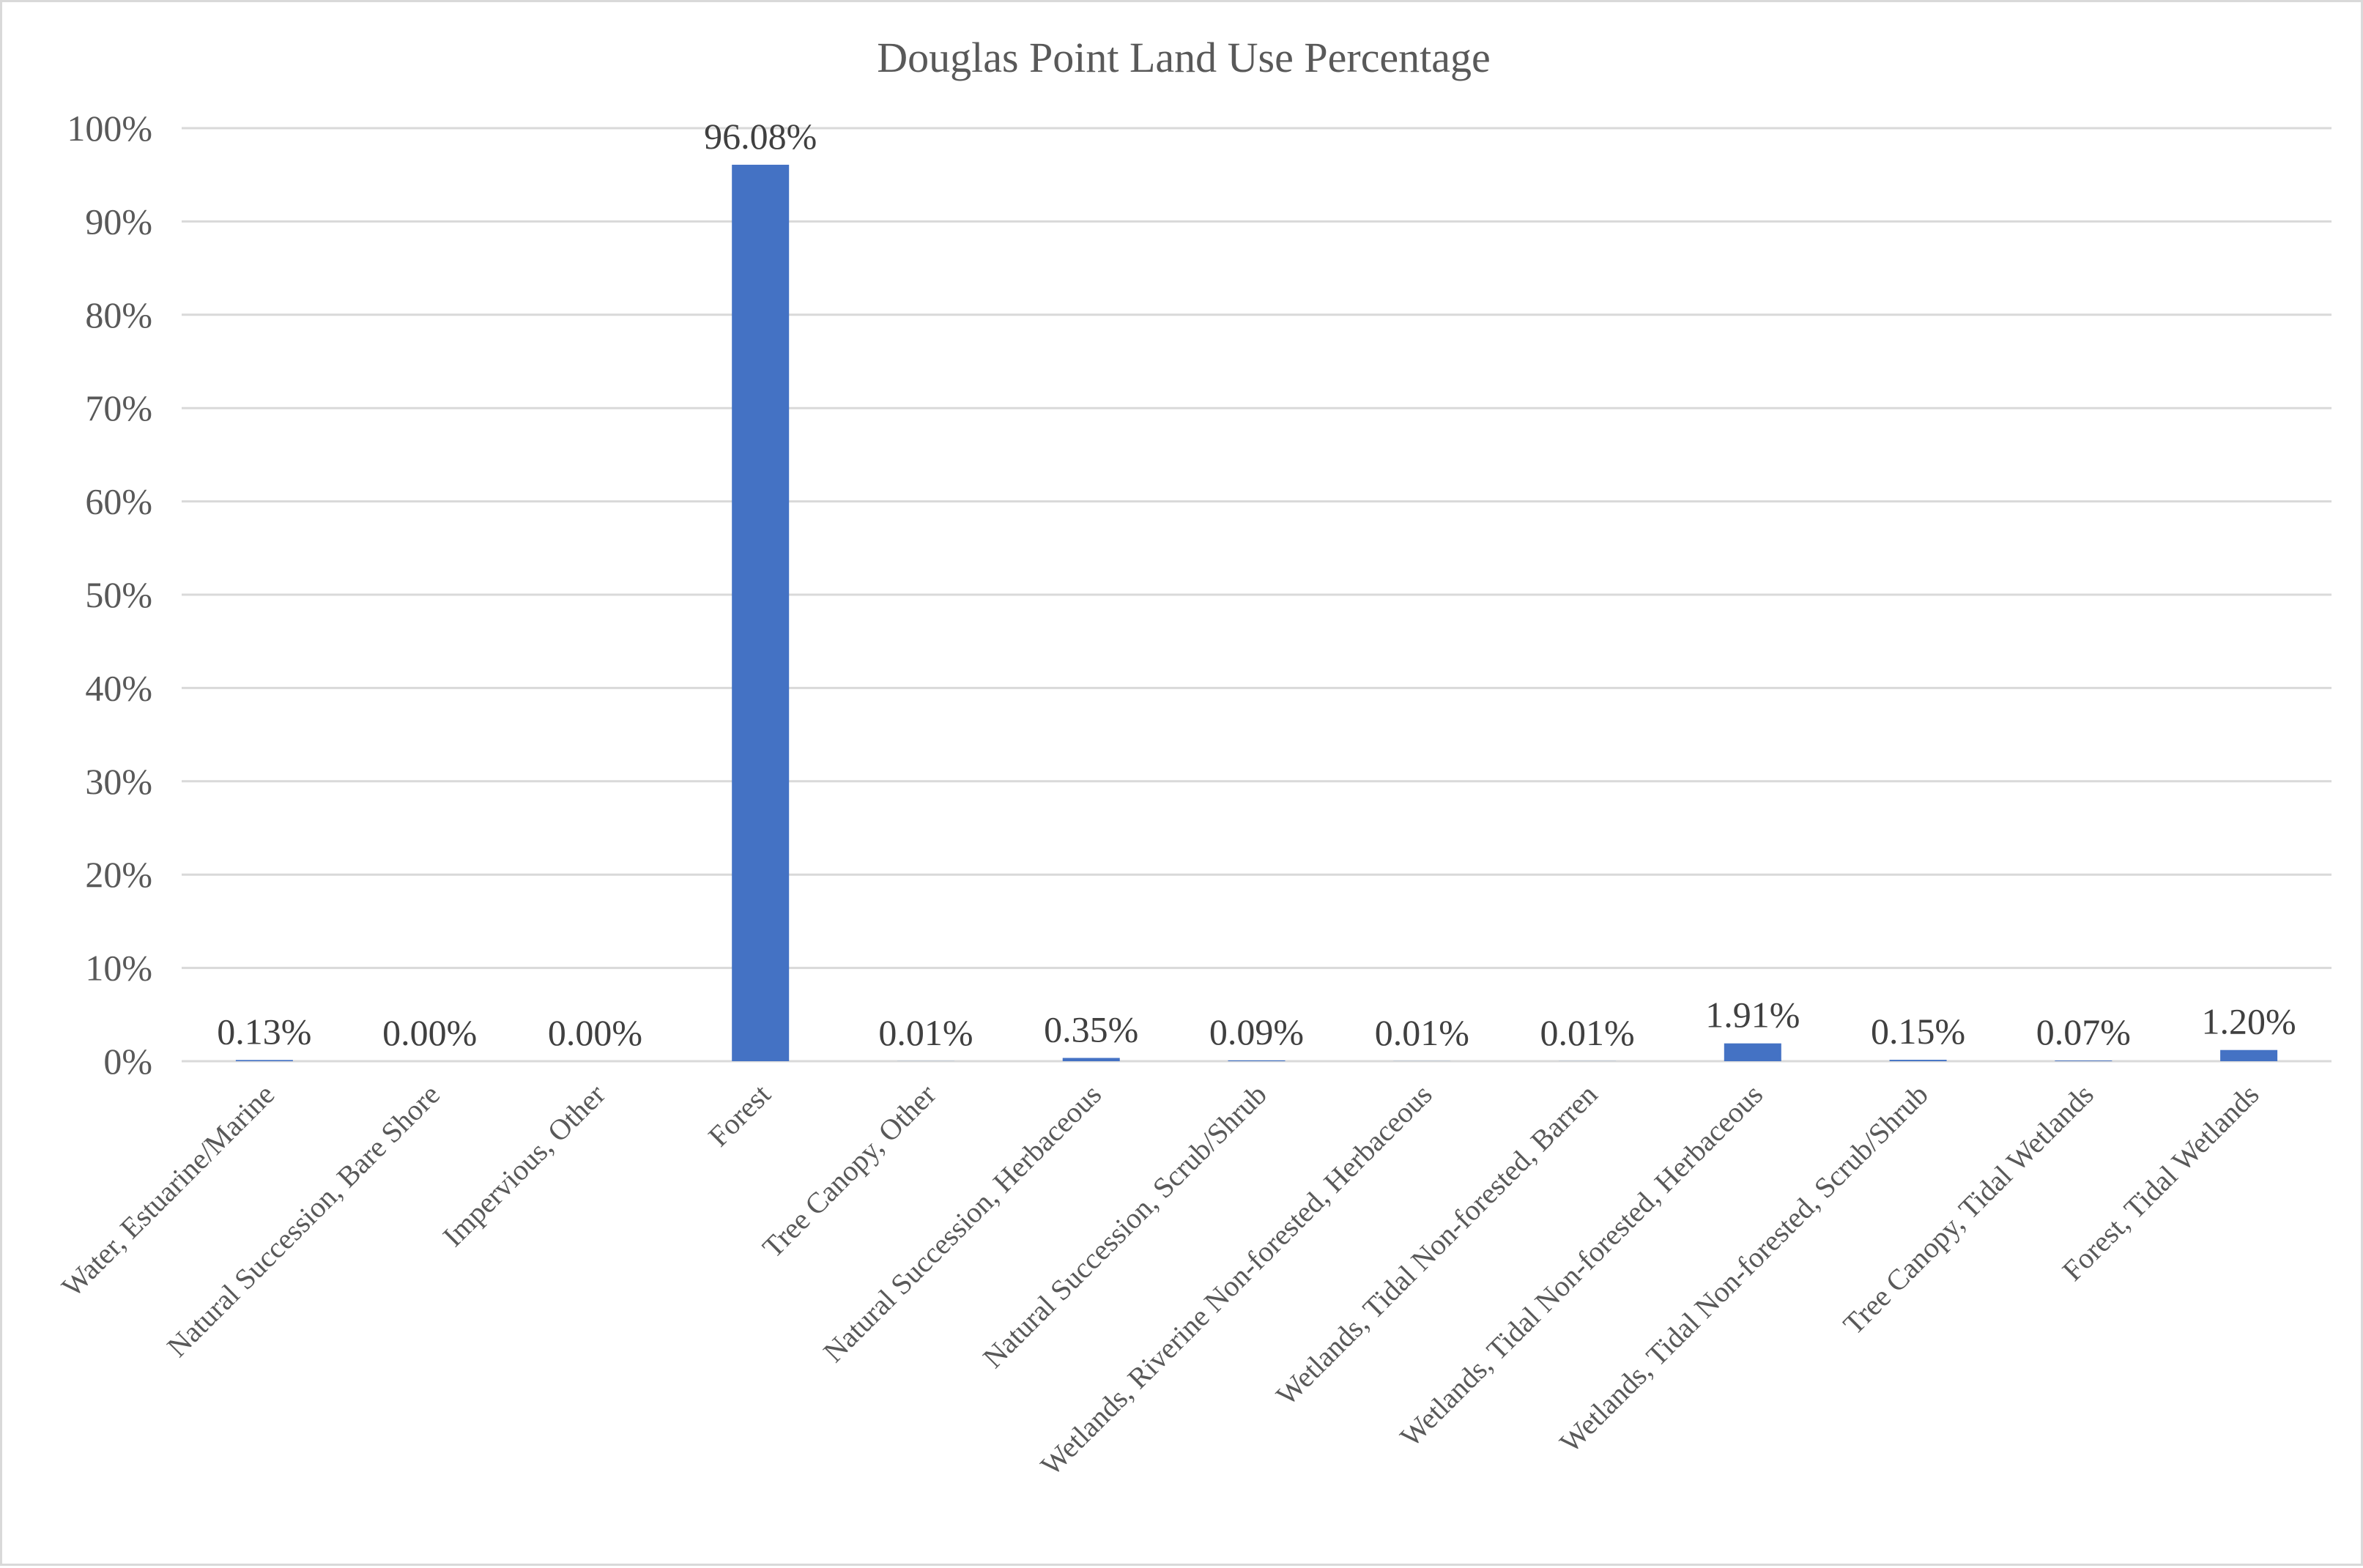 Image resolution: width=2363 pixels, height=1568 pixels. I want to click on y-tick-label: 70%, so click(118, 407).